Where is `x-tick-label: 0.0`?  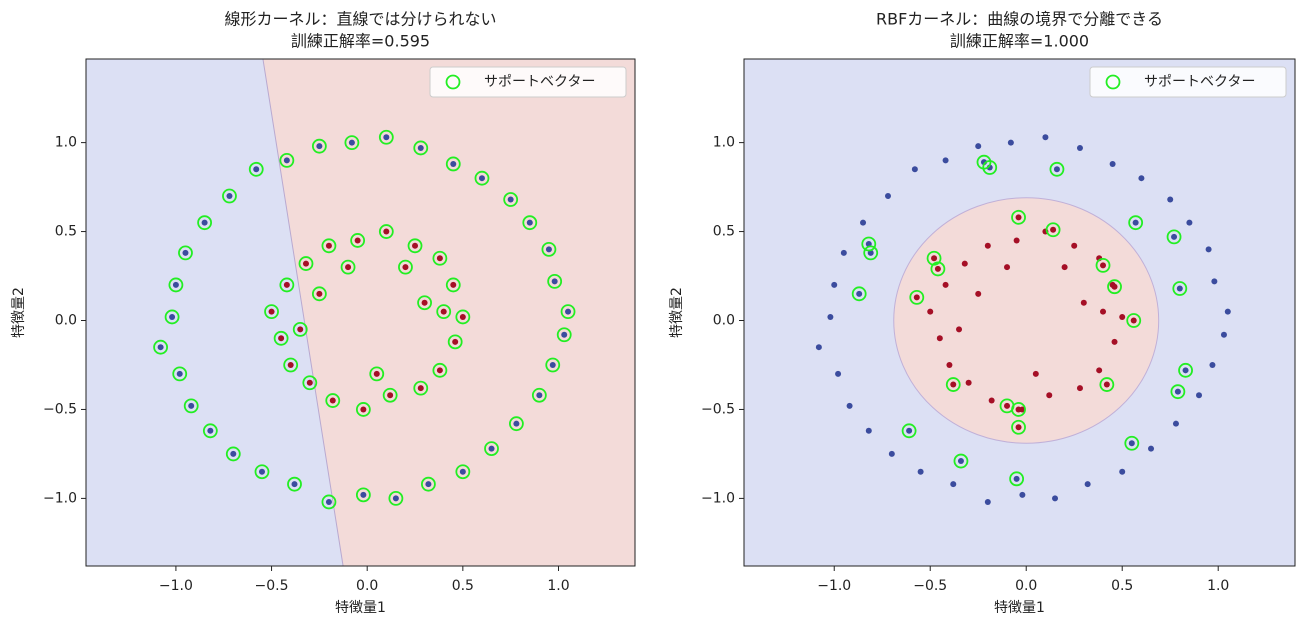
x-tick-label: 0.0 is located at coordinates (1026, 586).